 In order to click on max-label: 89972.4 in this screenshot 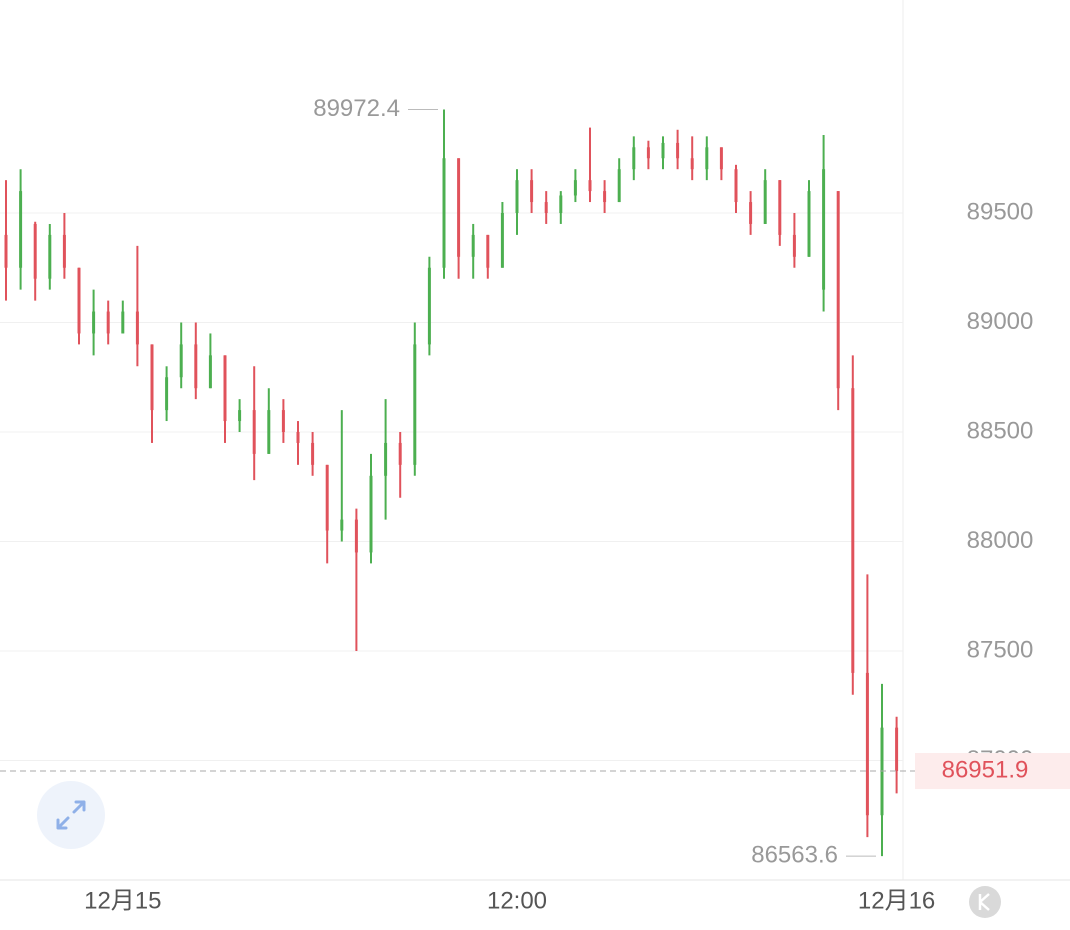, I will do `click(356, 108)`.